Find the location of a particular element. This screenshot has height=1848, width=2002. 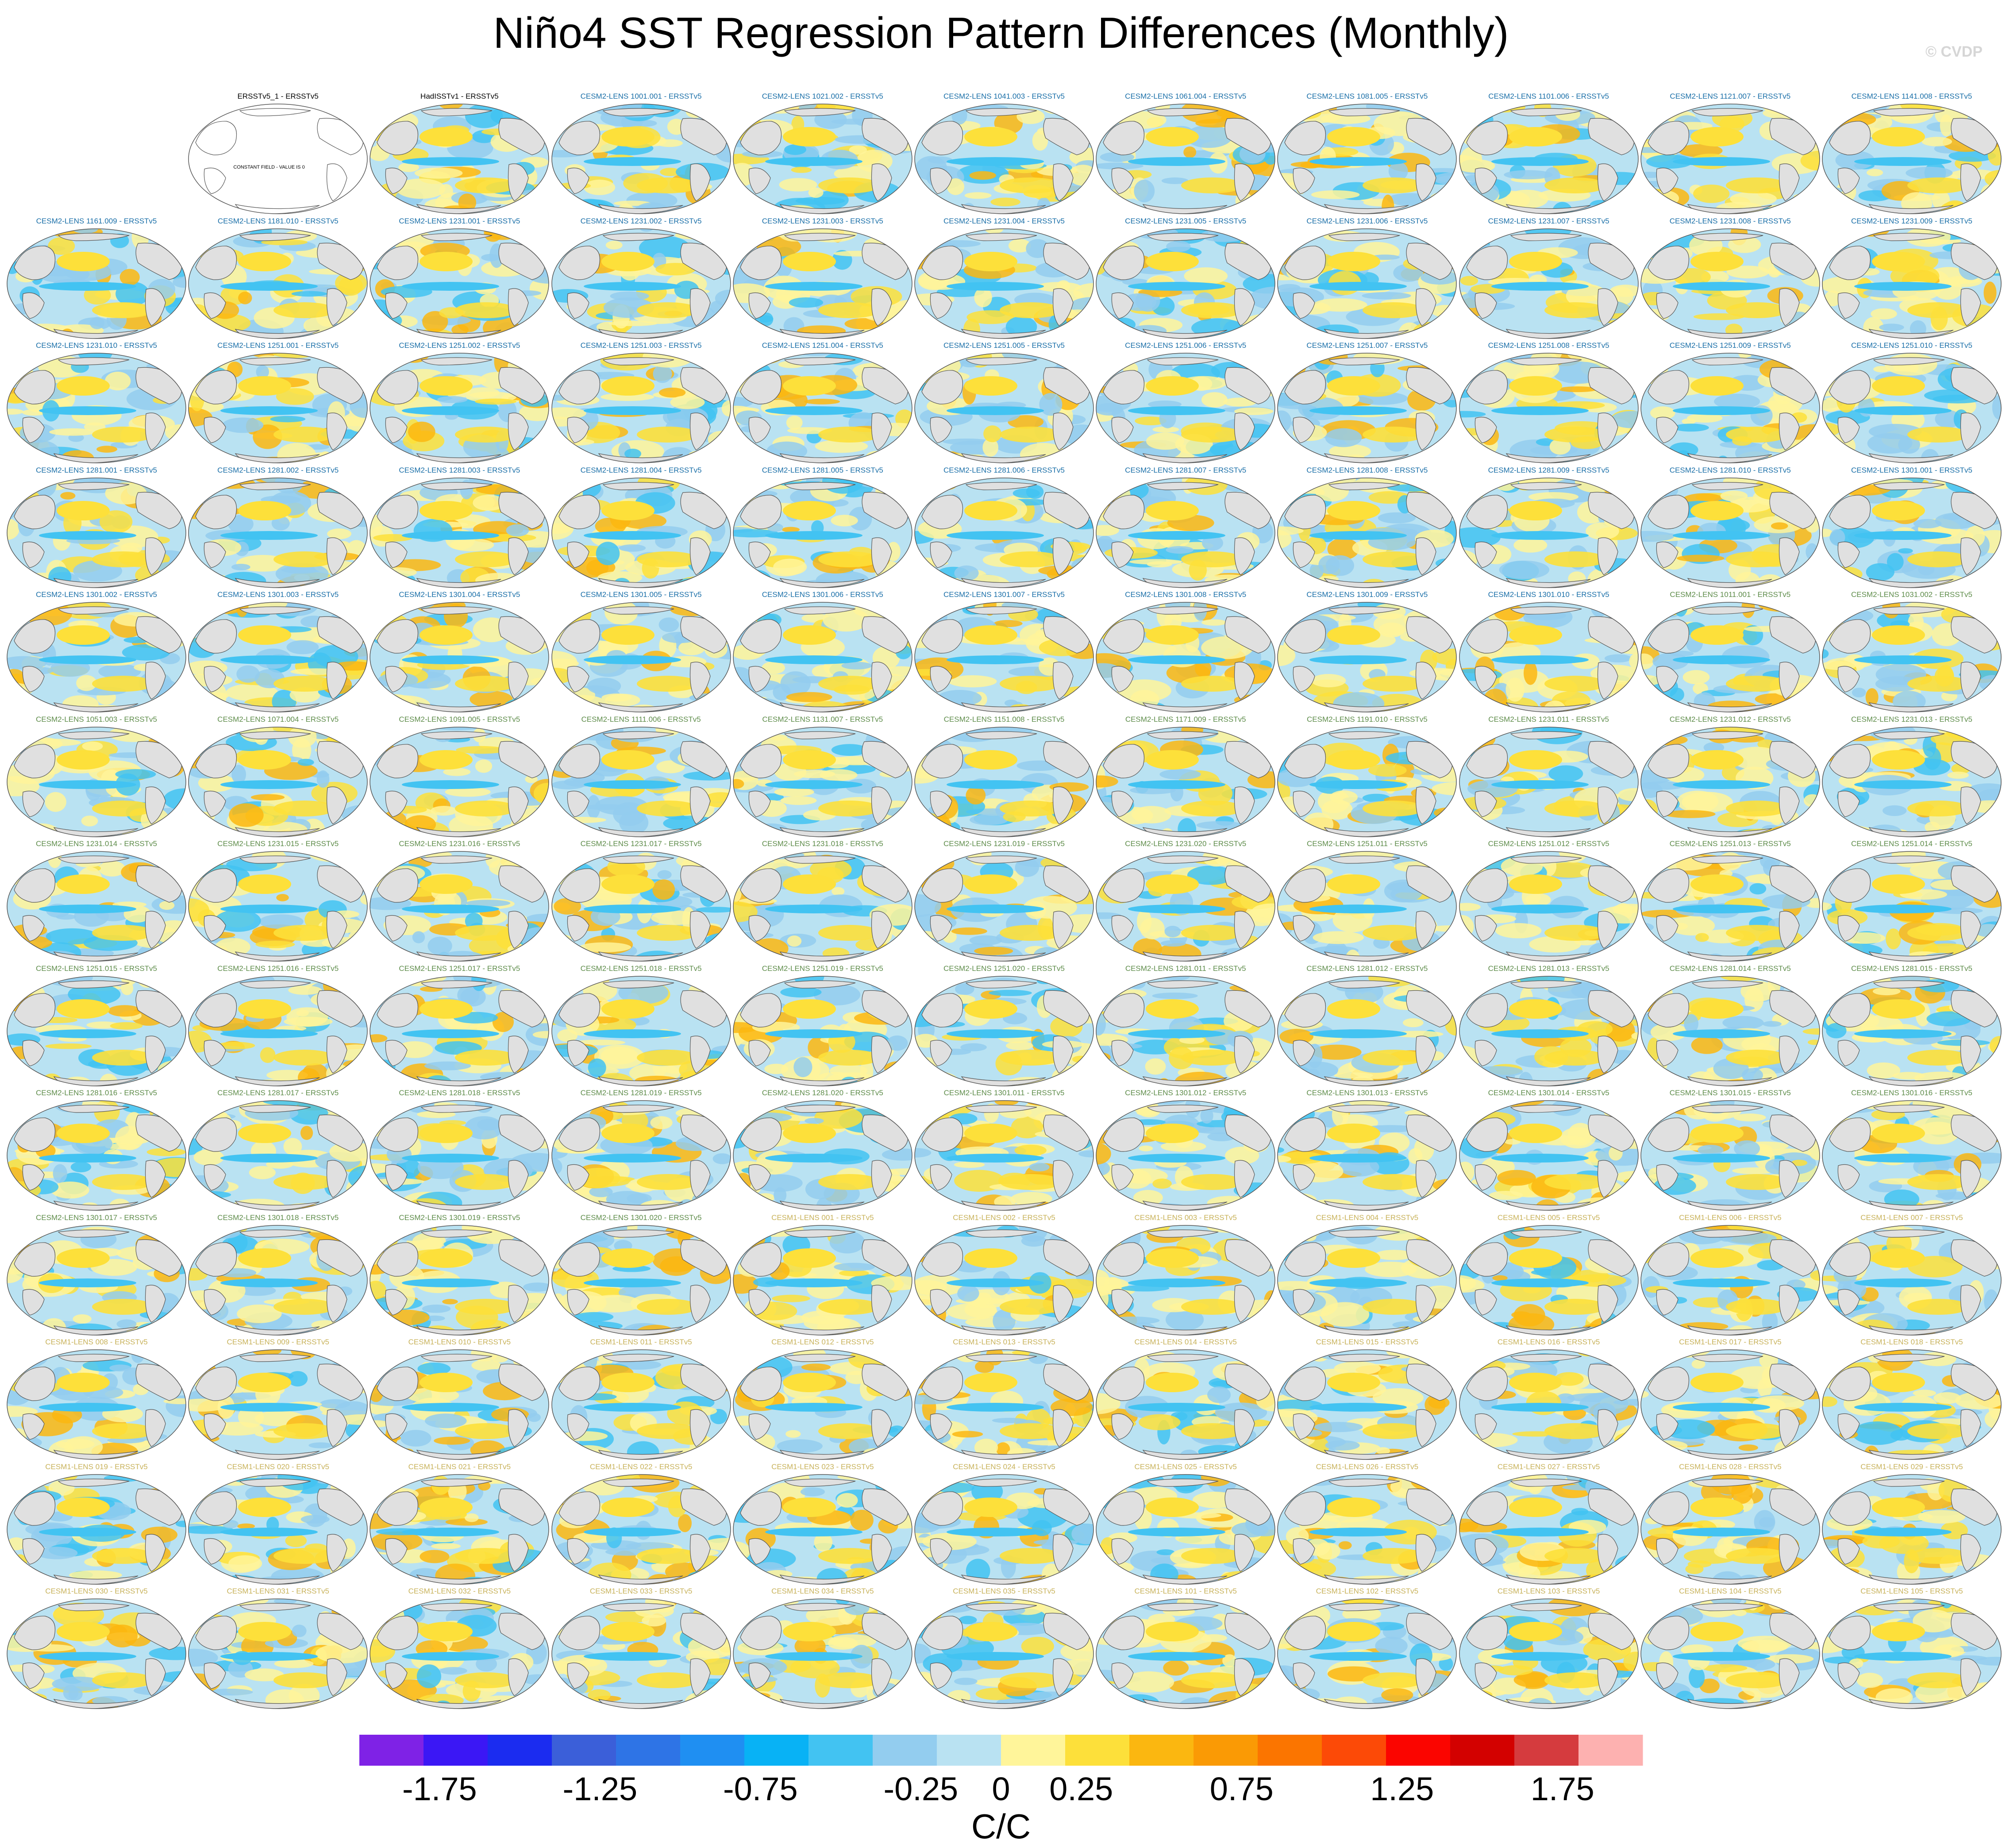

panel-title: CESM2-LENS 1301.003 - ERSSTv5 is located at coordinates (278, 594).